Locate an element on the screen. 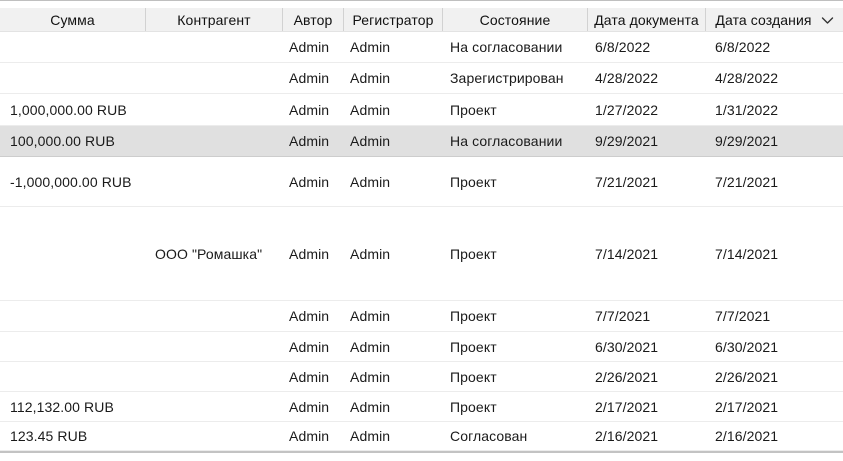 Image resolution: width=843 pixels, height=461 pixels. cell-sum: 123.45 RUB is located at coordinates (49, 436).